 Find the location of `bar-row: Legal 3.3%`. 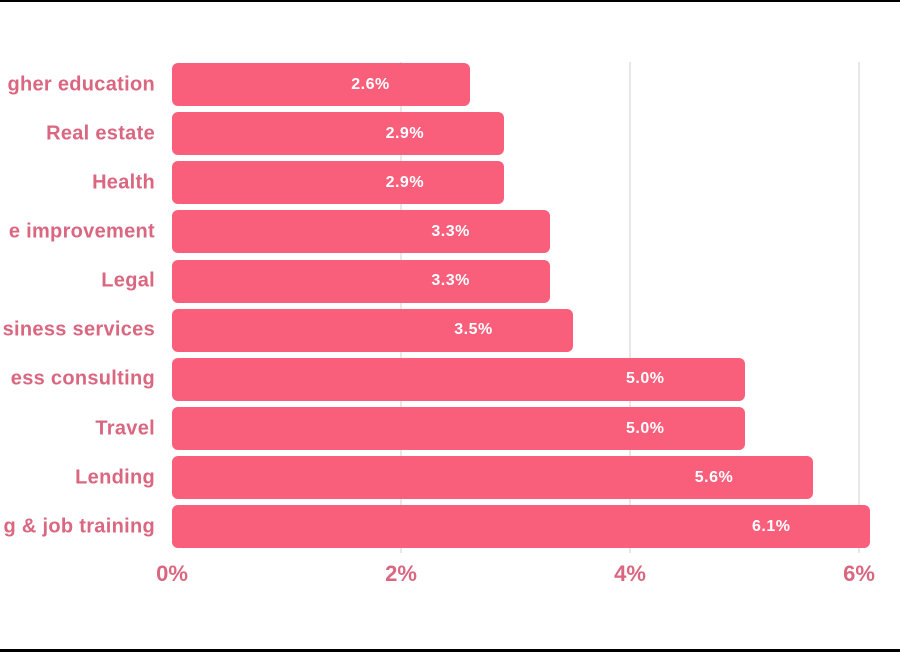

bar-row: Legal 3.3% is located at coordinates (450, 281).